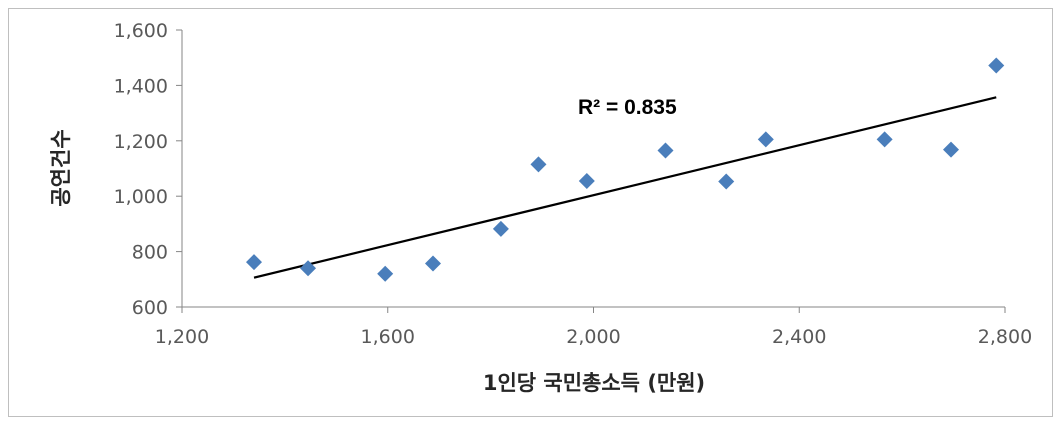 The height and width of the screenshot is (425, 1061). Describe the element at coordinates (150, 308) in the screenshot. I see `y-tick-label: 600` at that location.